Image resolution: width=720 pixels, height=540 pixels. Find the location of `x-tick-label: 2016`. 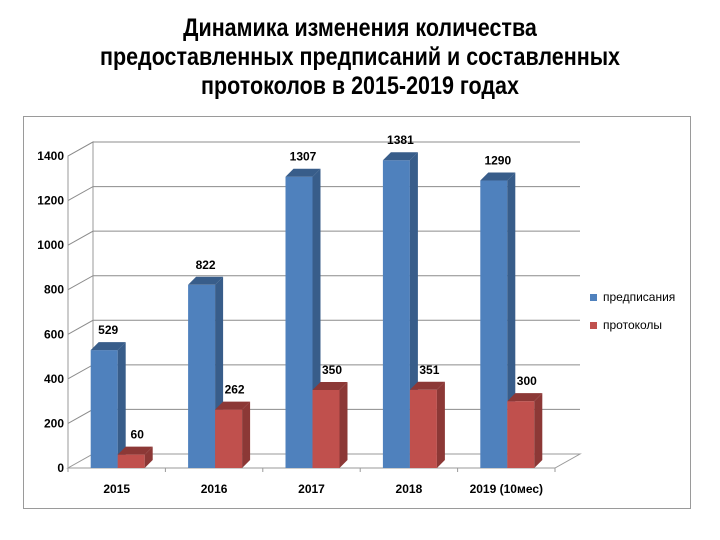

x-tick-label: 2016 is located at coordinates (214, 489).